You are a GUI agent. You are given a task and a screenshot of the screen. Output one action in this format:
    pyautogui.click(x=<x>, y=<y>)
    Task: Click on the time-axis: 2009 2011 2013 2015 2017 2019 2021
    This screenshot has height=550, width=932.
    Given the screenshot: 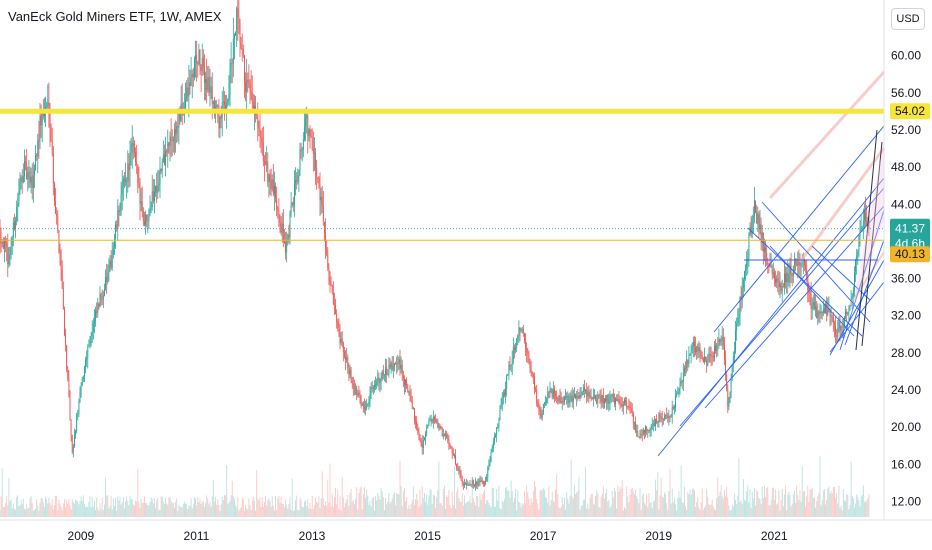 What is the action you would take?
    pyautogui.click(x=428, y=536)
    